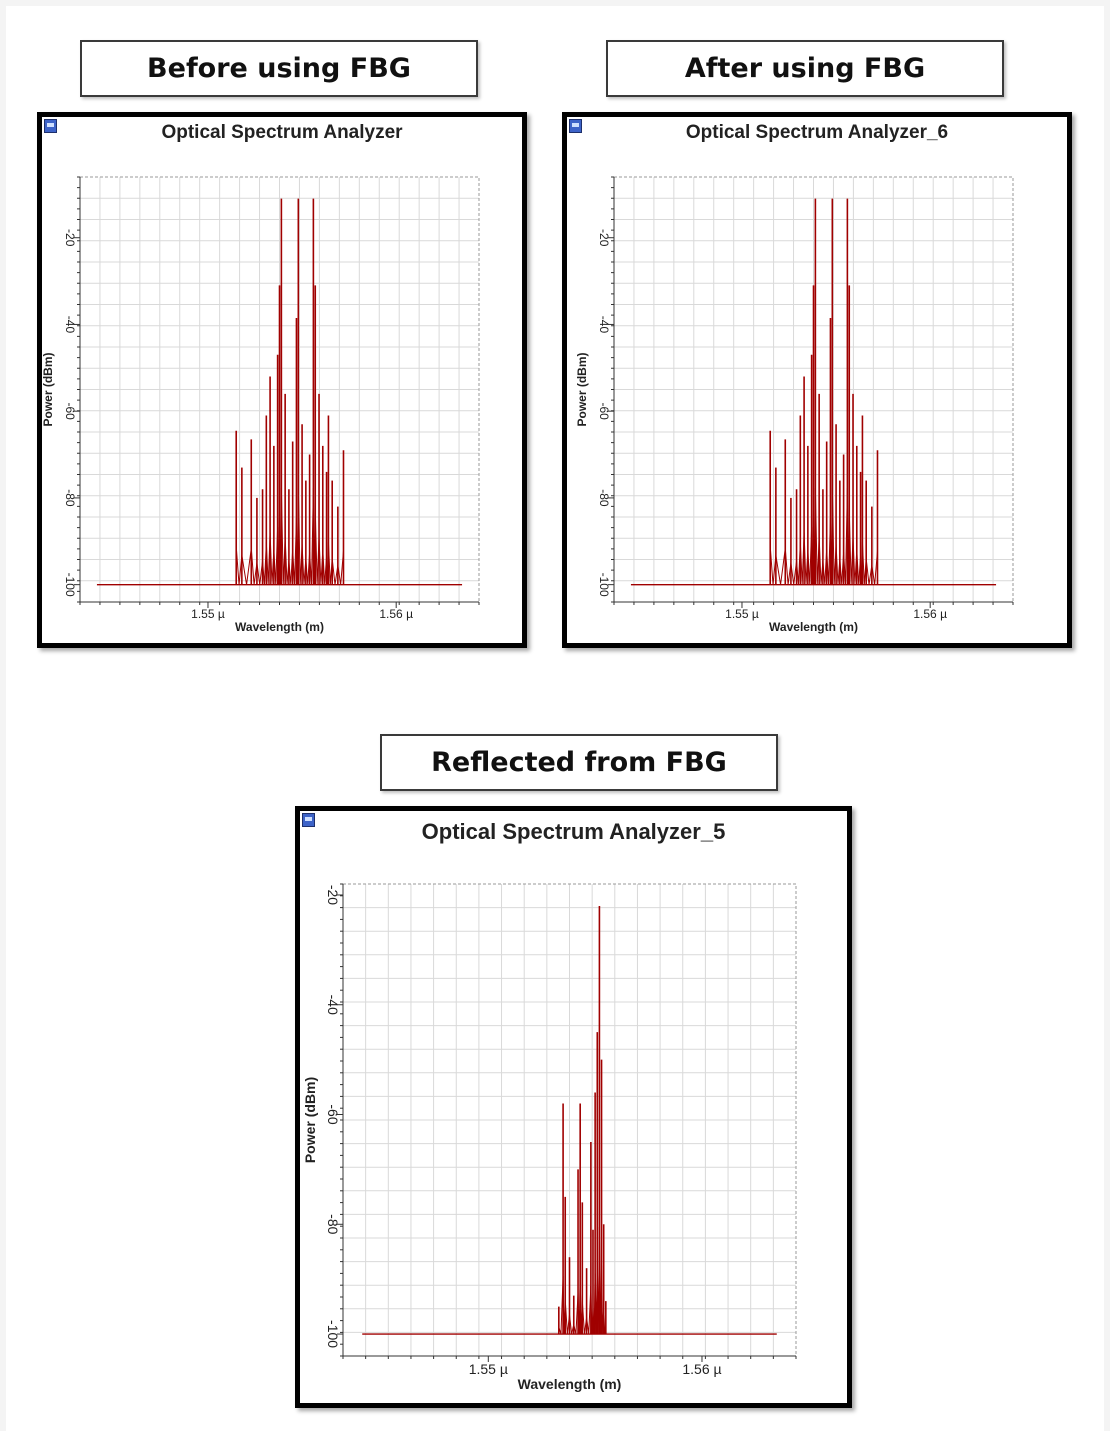 This screenshot has width=1110, height=1431. What do you see at coordinates (279, 68) in the screenshot?
I see `caption-before: Before using FBG` at bounding box center [279, 68].